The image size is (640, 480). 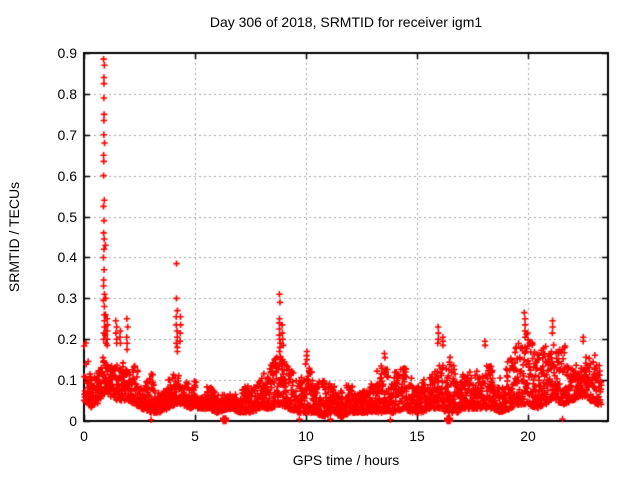 I want to click on x-tick-label: 10, so click(x=306, y=436).